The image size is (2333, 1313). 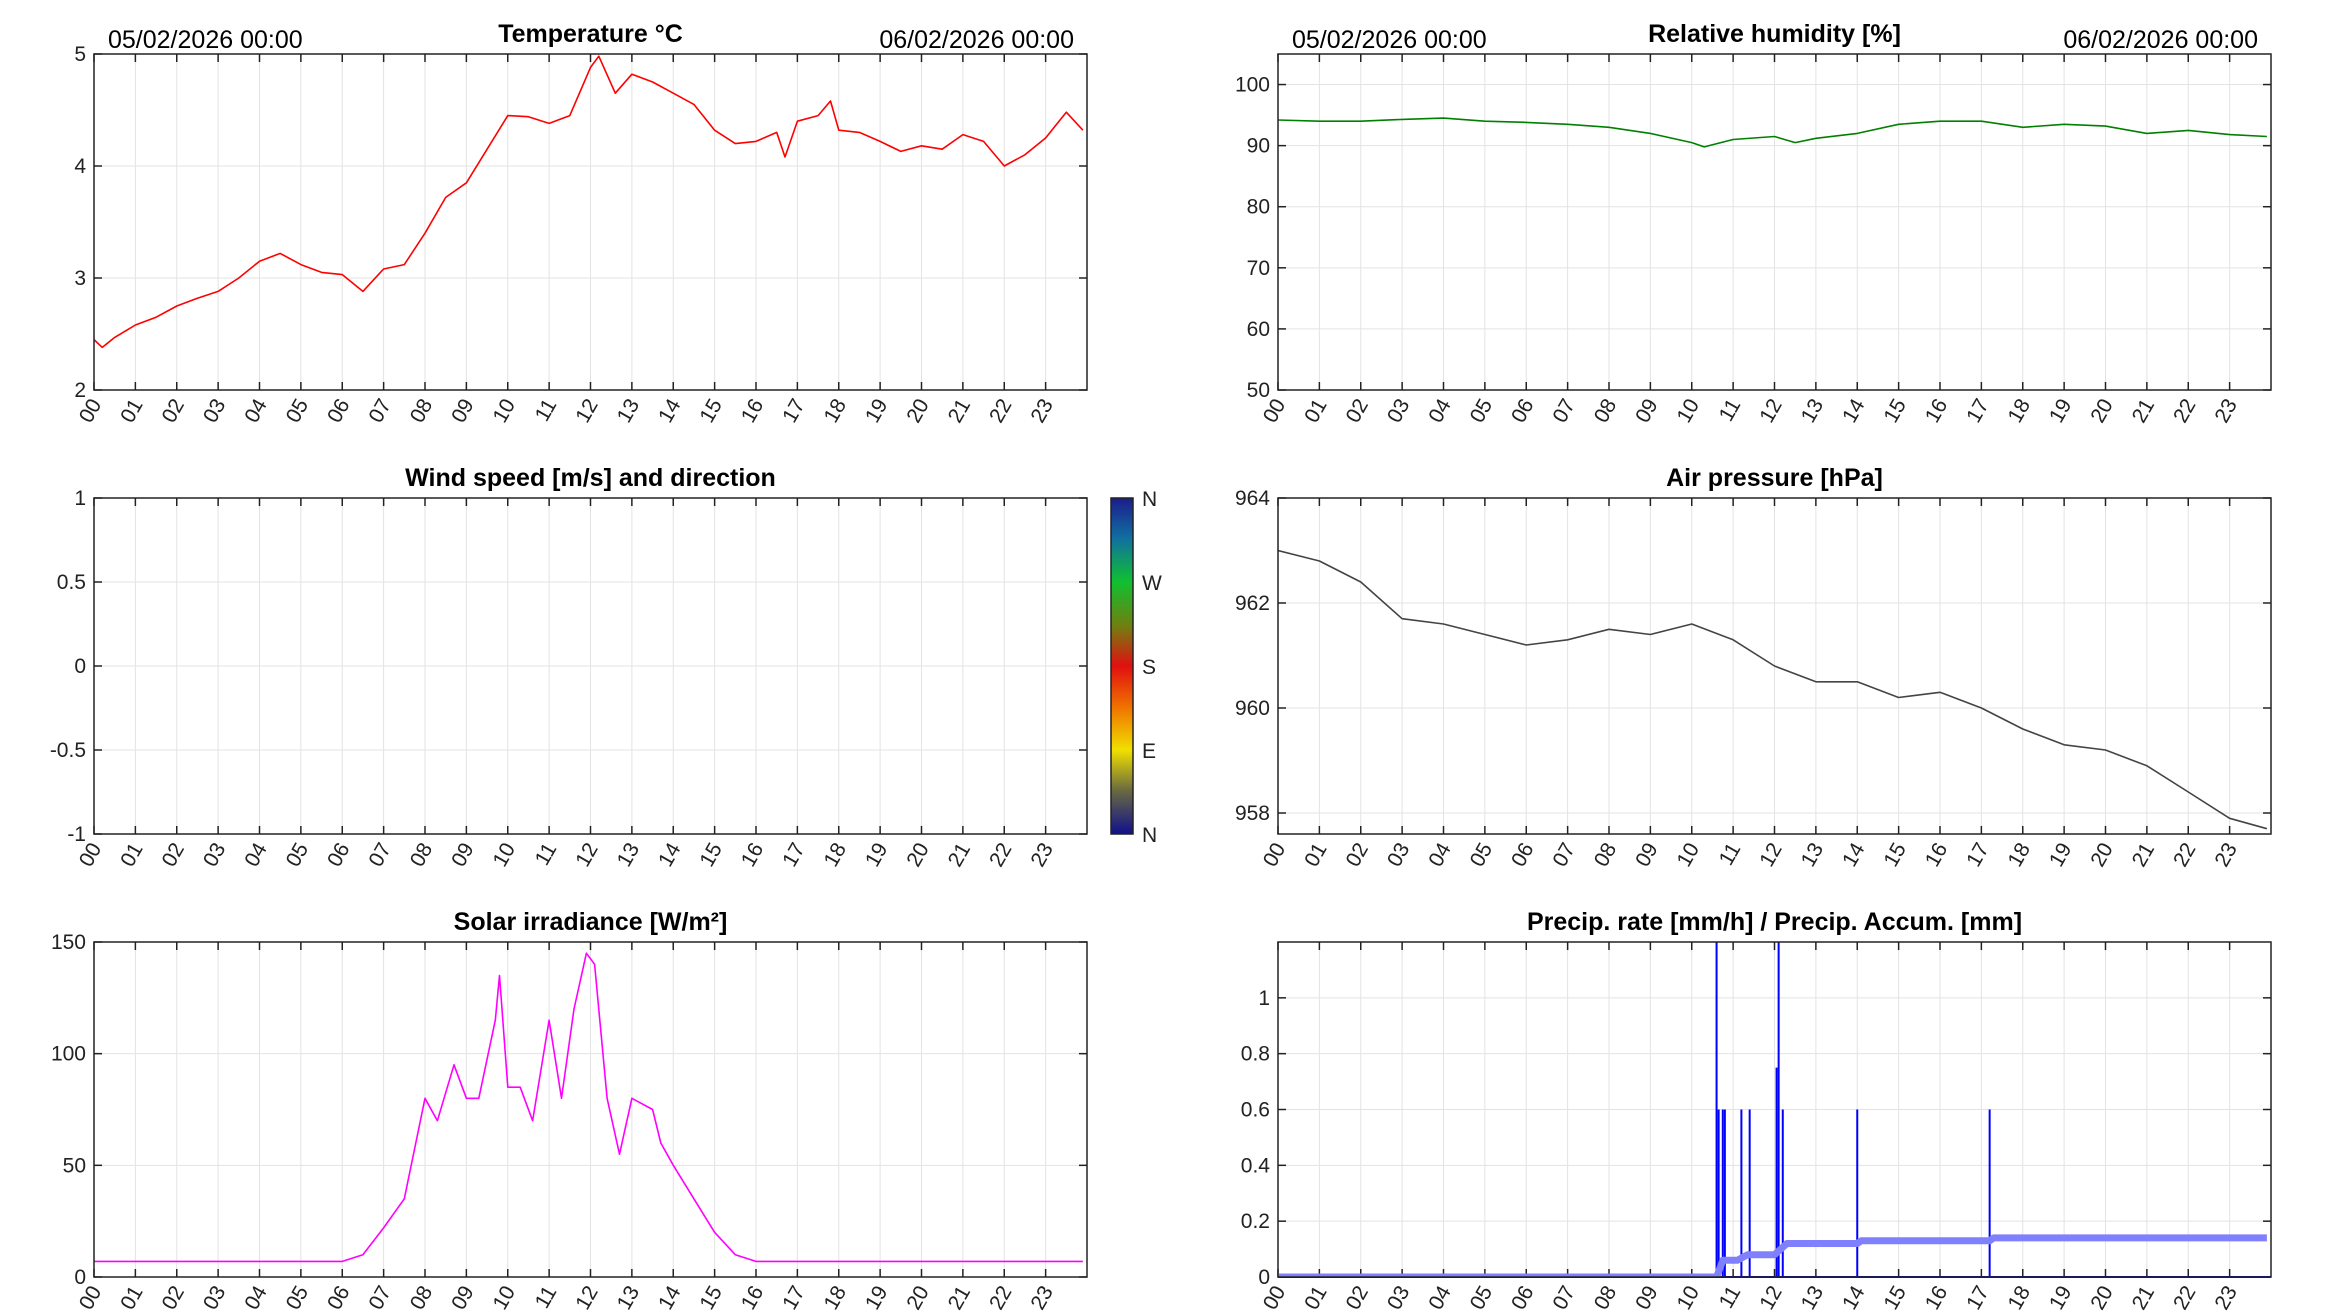 What do you see at coordinates (1258, 268) in the screenshot?
I see `y-tick-label: 70` at bounding box center [1258, 268].